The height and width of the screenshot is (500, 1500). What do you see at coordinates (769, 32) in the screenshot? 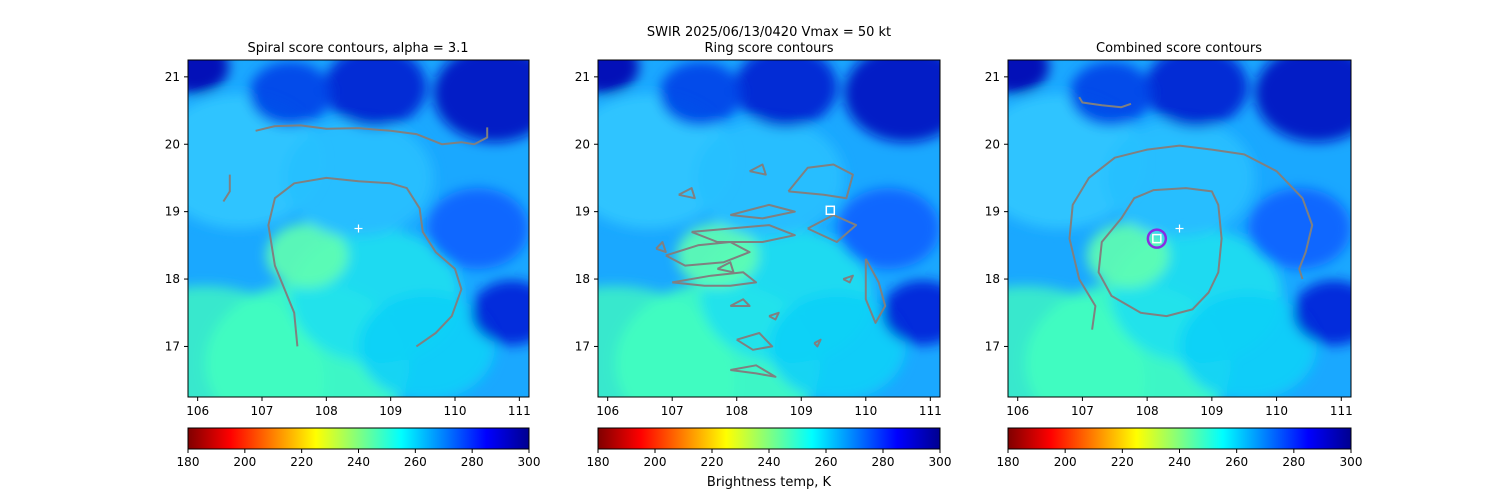
I see `figure-suptitle: SWIR 2025/06/13/0420 Vmax = 50 kt` at bounding box center [769, 32].